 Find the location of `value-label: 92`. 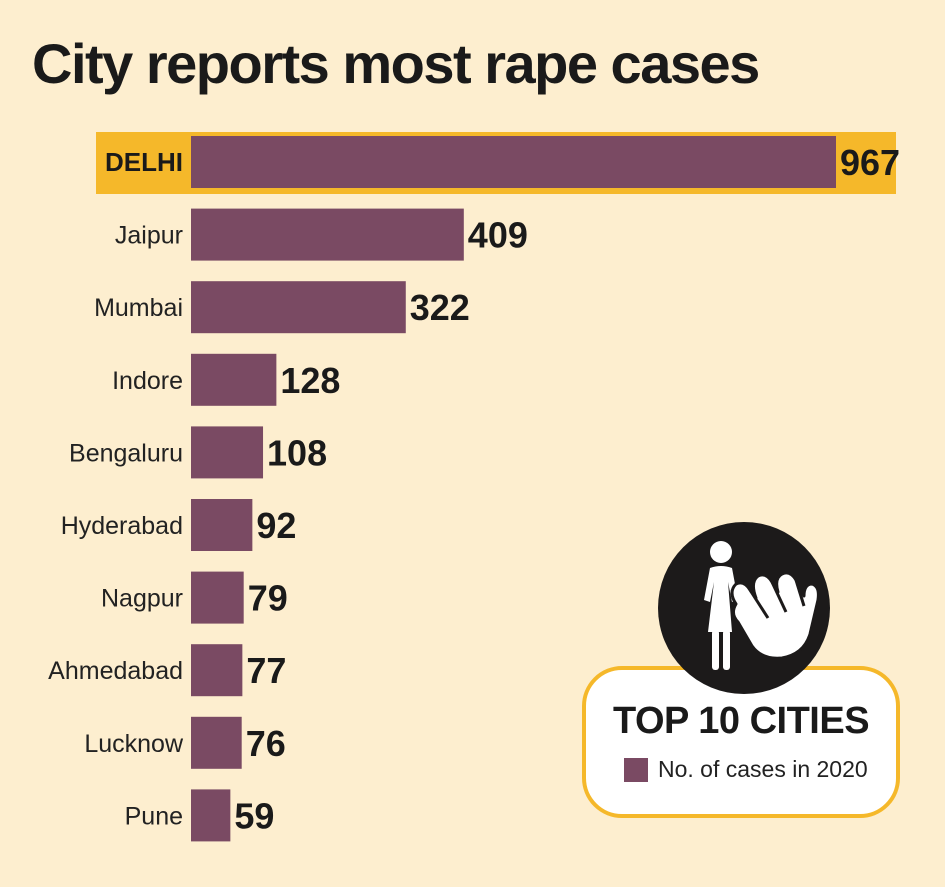

value-label: 92 is located at coordinates (276, 525).